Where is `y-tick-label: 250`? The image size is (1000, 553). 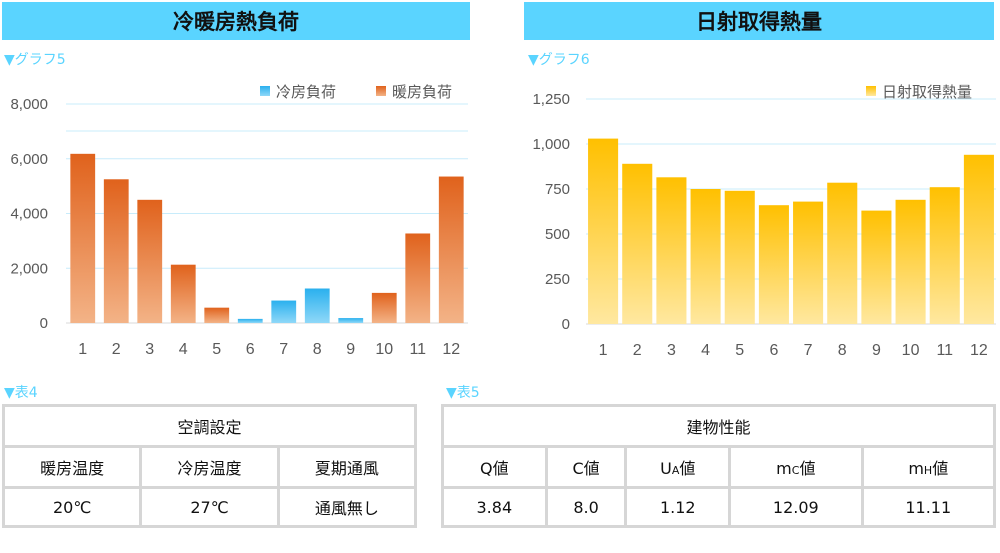
y-tick-label: 250 is located at coordinates (557, 279).